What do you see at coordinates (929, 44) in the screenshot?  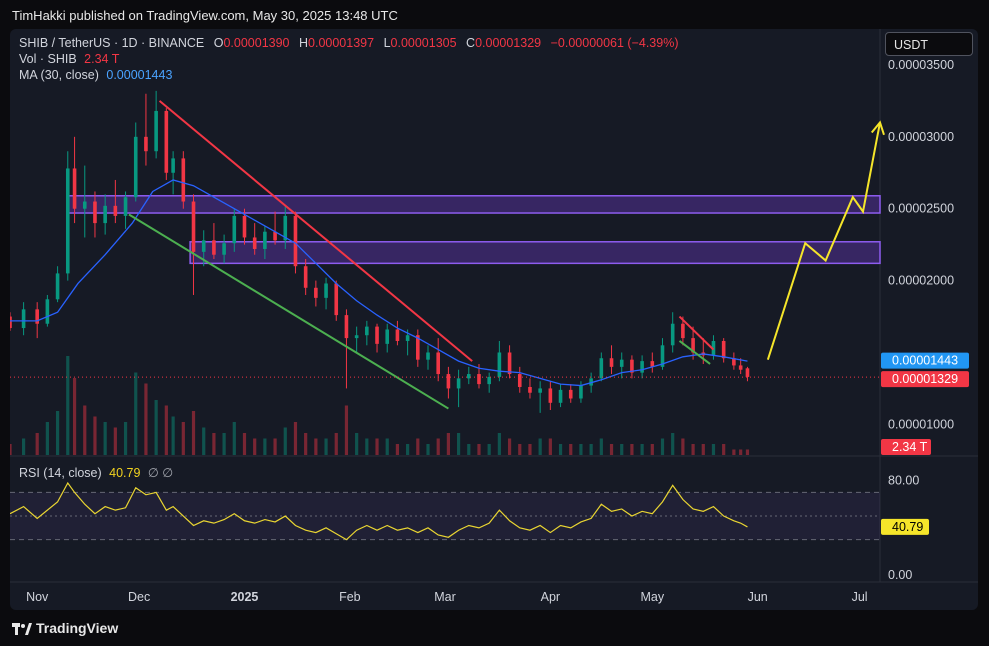 I see `currency-button: USDT` at bounding box center [929, 44].